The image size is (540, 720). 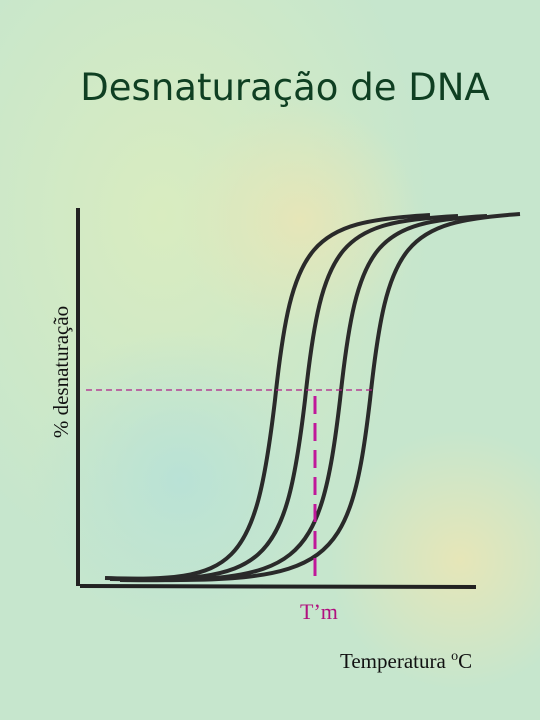 What do you see at coordinates (395, 661) in the screenshot?
I see `x-label-text: Temperatura` at bounding box center [395, 661].